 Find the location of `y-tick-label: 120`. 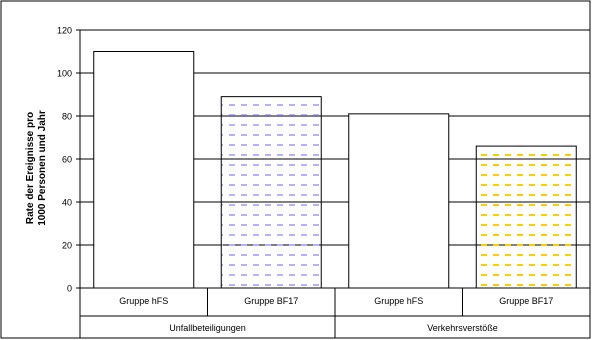

y-tick-label: 120 is located at coordinates (64, 31).